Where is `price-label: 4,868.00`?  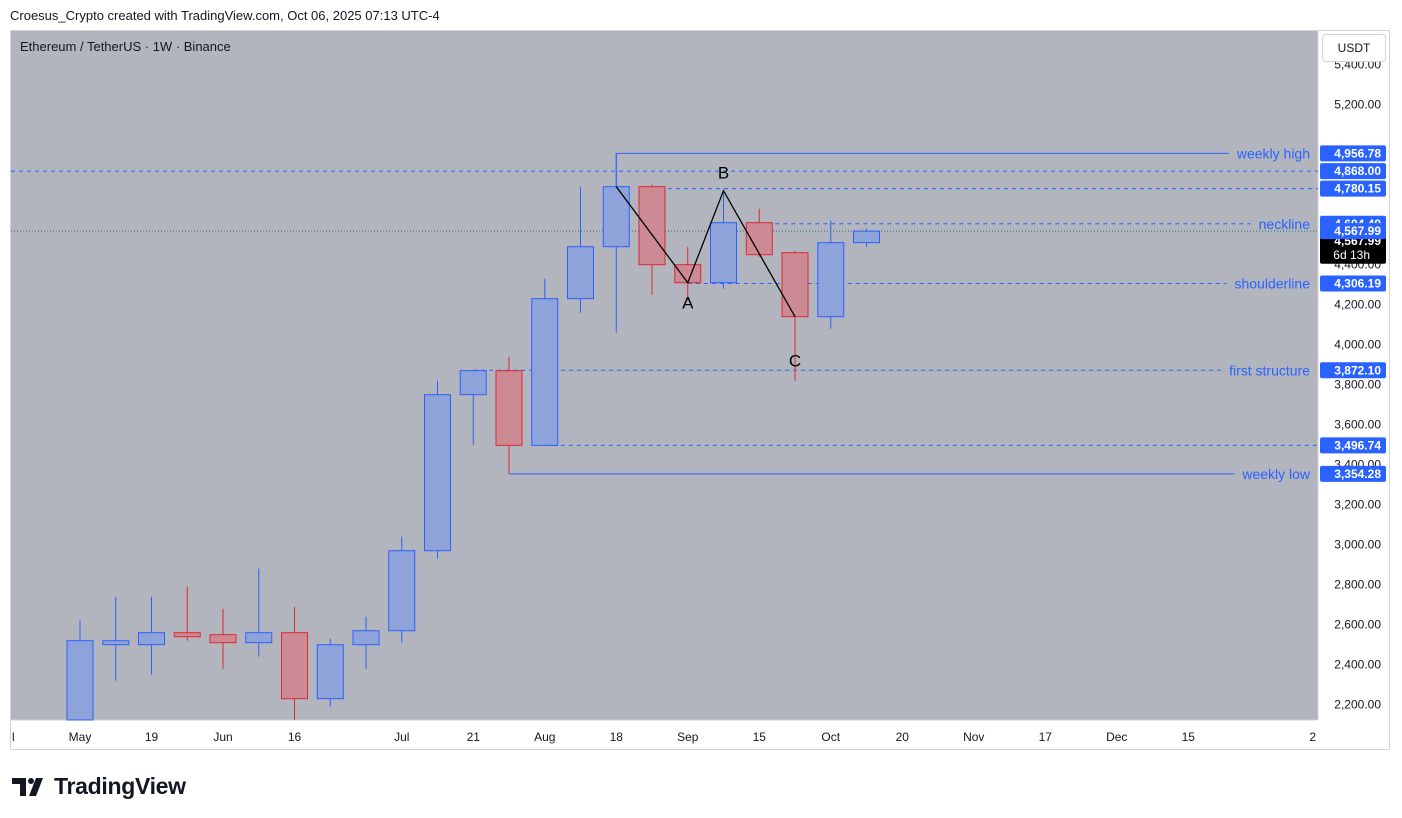 price-label: 4,868.00 is located at coordinates (1353, 171).